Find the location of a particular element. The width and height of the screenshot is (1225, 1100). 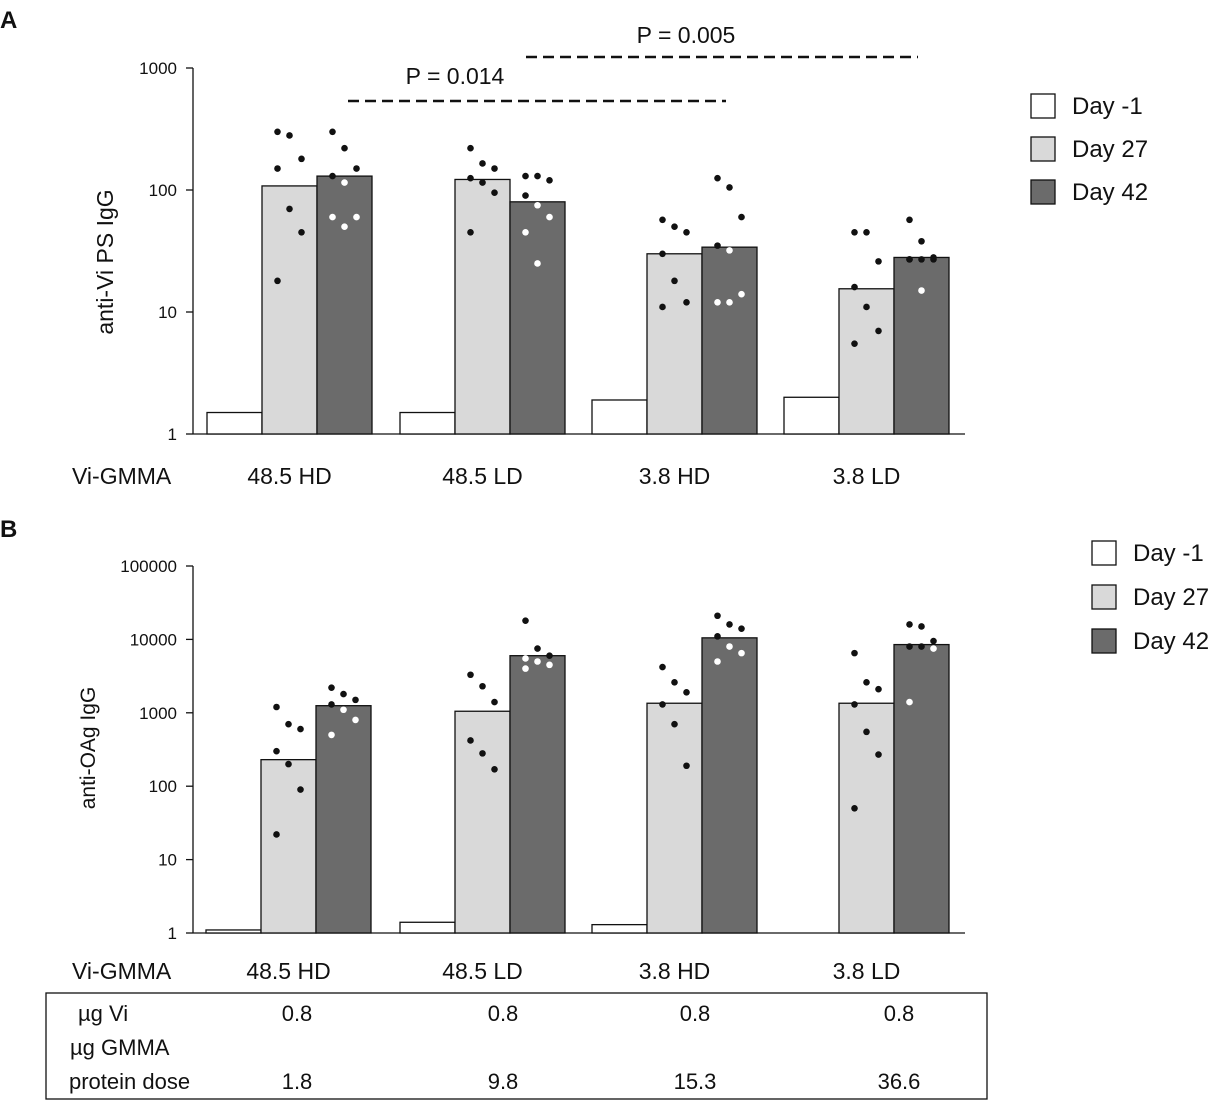

dose-protein-value: 15.3 is located at coordinates (695, 1081).